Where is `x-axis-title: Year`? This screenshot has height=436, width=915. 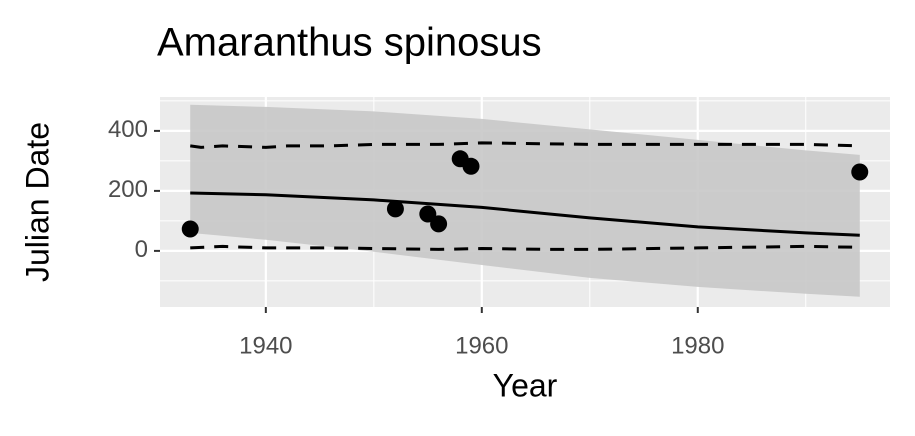
x-axis-title: Year is located at coordinates (525, 385).